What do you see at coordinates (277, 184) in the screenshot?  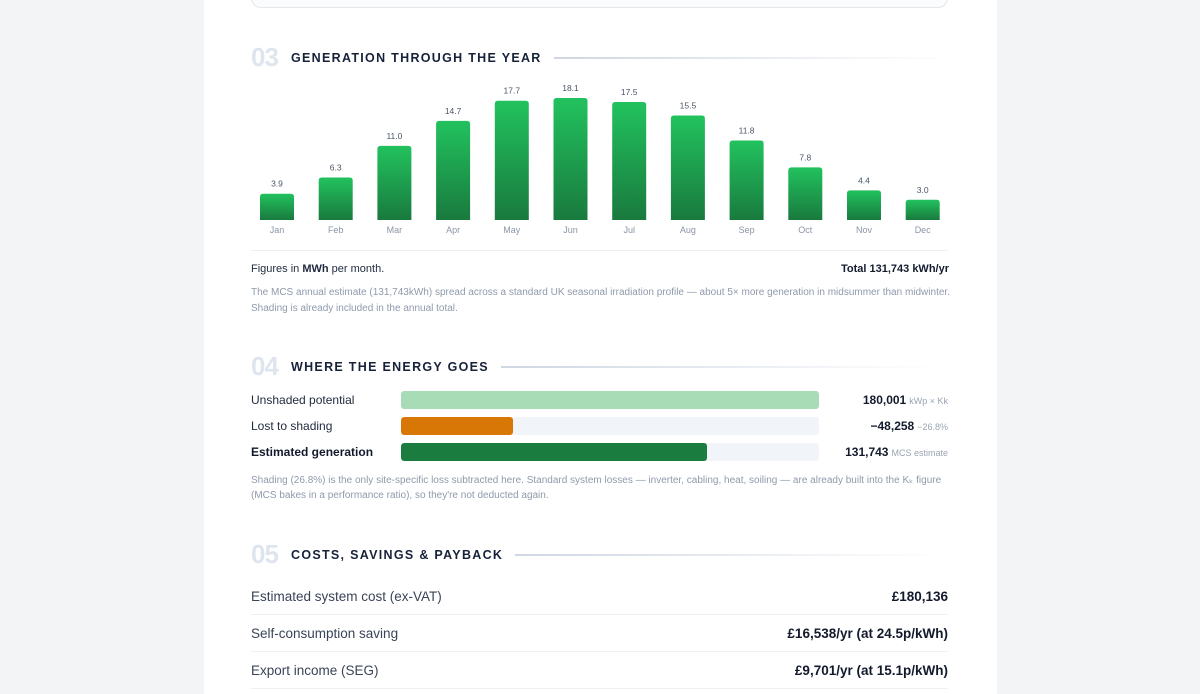 I see `bar-value-label: 3.9` at bounding box center [277, 184].